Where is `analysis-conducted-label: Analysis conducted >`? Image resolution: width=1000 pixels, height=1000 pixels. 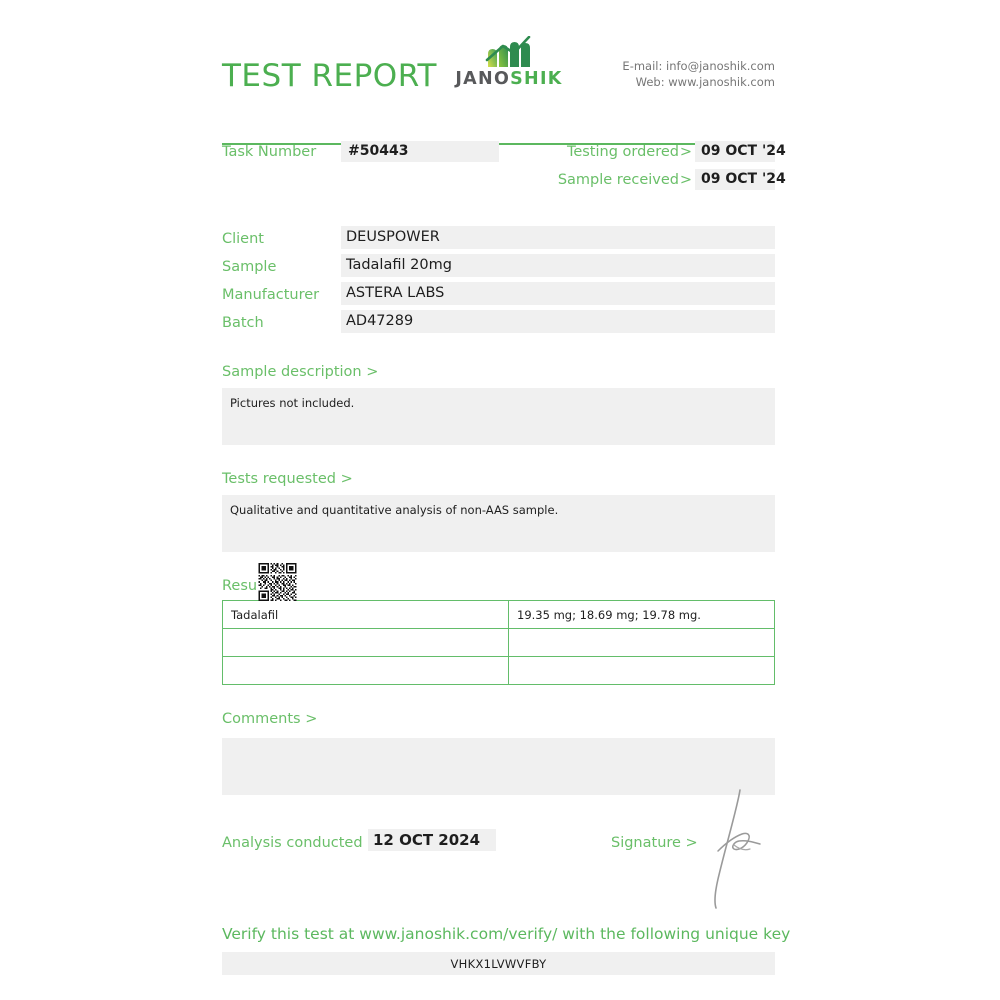 analysis-conducted-label: Analysis conducted > is located at coordinates (301, 843).